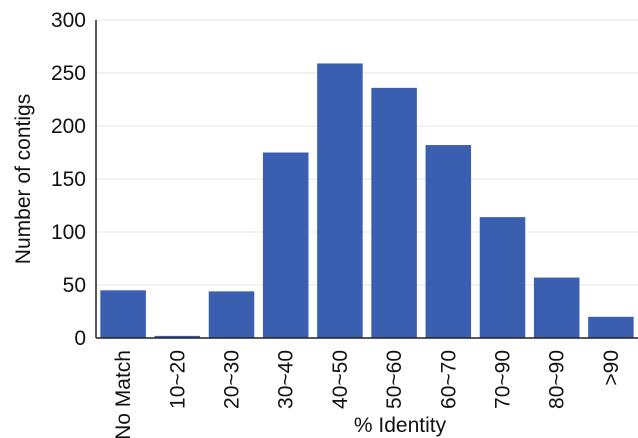 This screenshot has width=638, height=438. Describe the element at coordinates (400, 425) in the screenshot. I see `x-axis-title: % Identity` at that location.